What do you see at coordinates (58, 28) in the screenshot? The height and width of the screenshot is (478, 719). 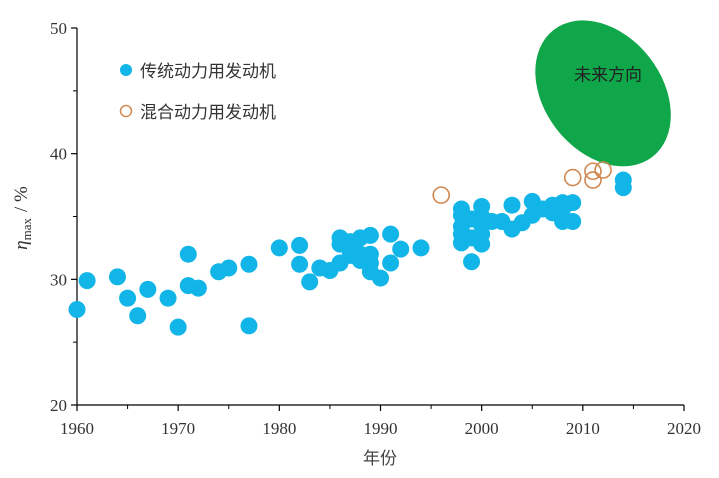 I see `y-tick-label: 50` at bounding box center [58, 28].